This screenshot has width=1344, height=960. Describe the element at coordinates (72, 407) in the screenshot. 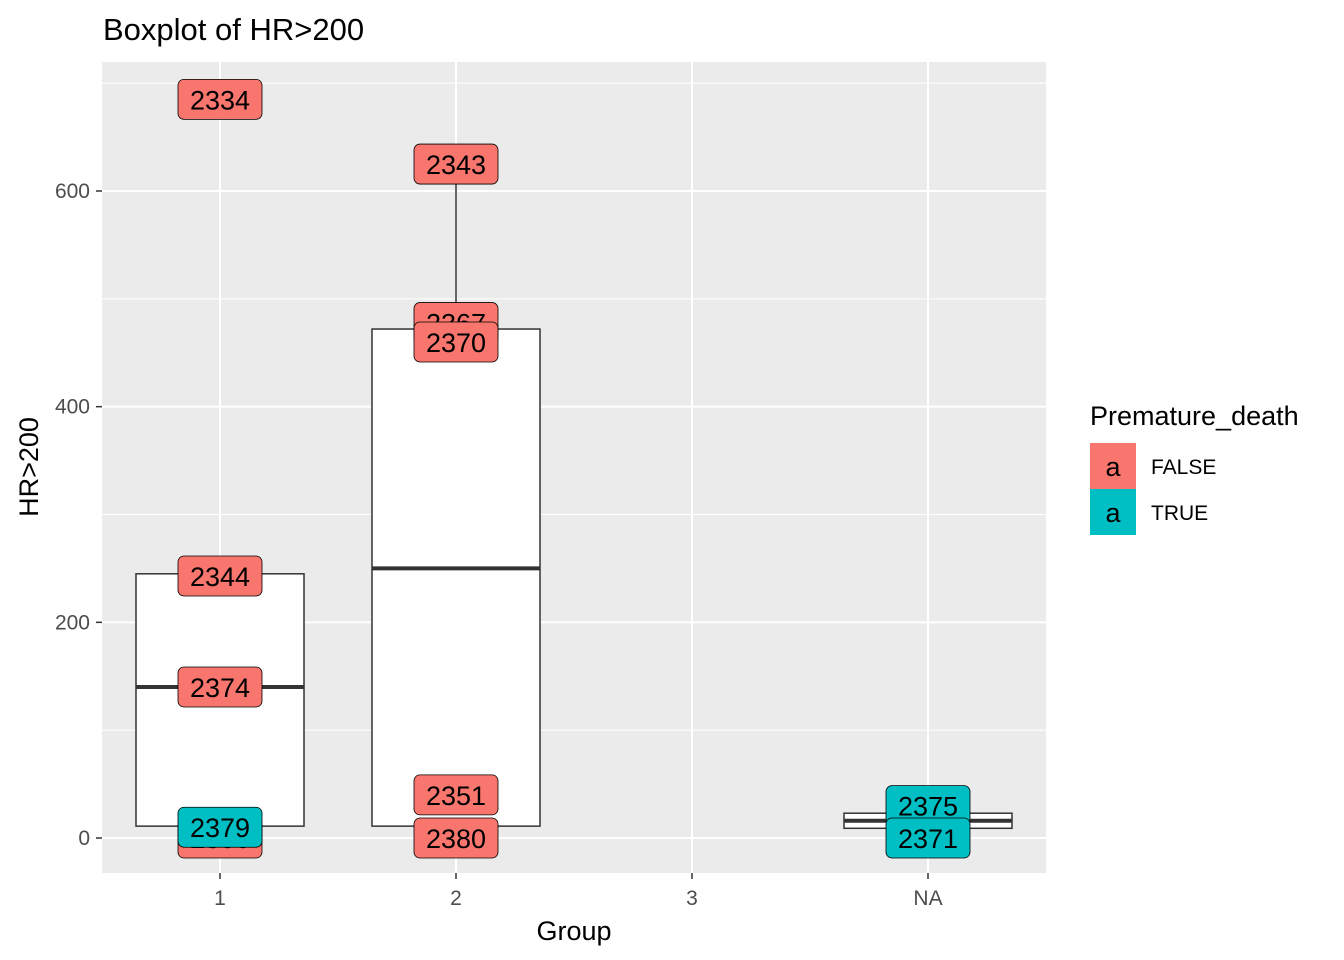

I see `y-tick-label: 400` at that location.